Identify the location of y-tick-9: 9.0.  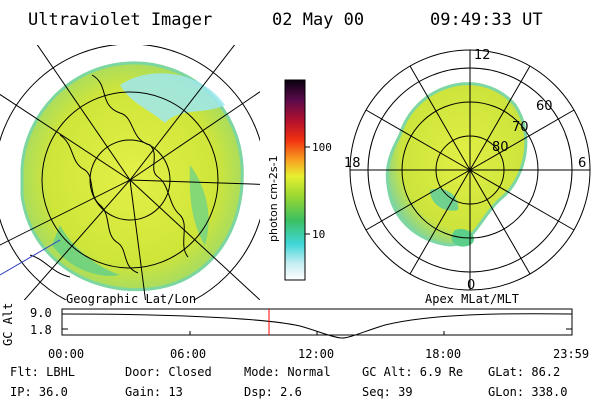
(41, 313).